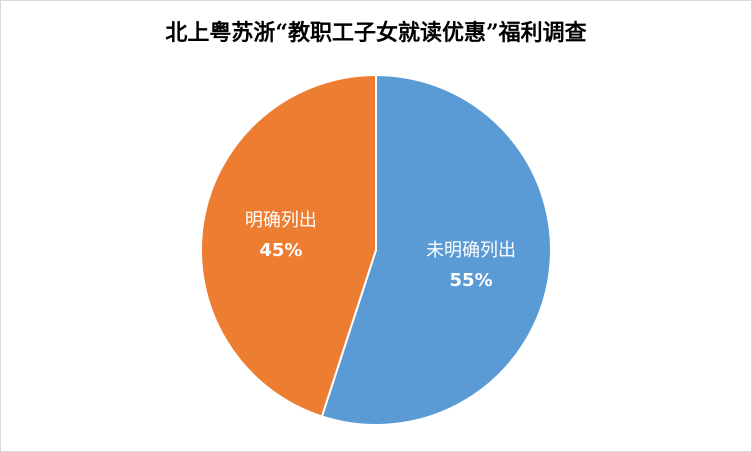 This screenshot has height=452, width=752. What do you see at coordinates (280, 250) in the screenshot?
I see `slice-value: 45%` at bounding box center [280, 250].